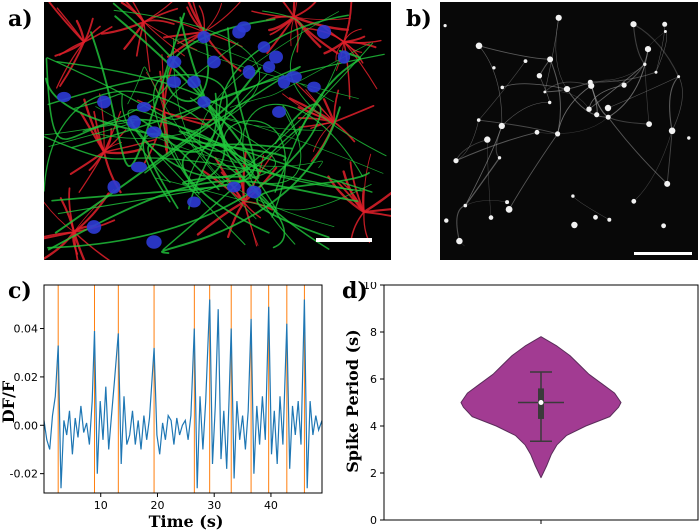  What do you see at coordinates (373, 473) in the screenshot?
I see `y-tick-label: 2` at bounding box center [373, 473].